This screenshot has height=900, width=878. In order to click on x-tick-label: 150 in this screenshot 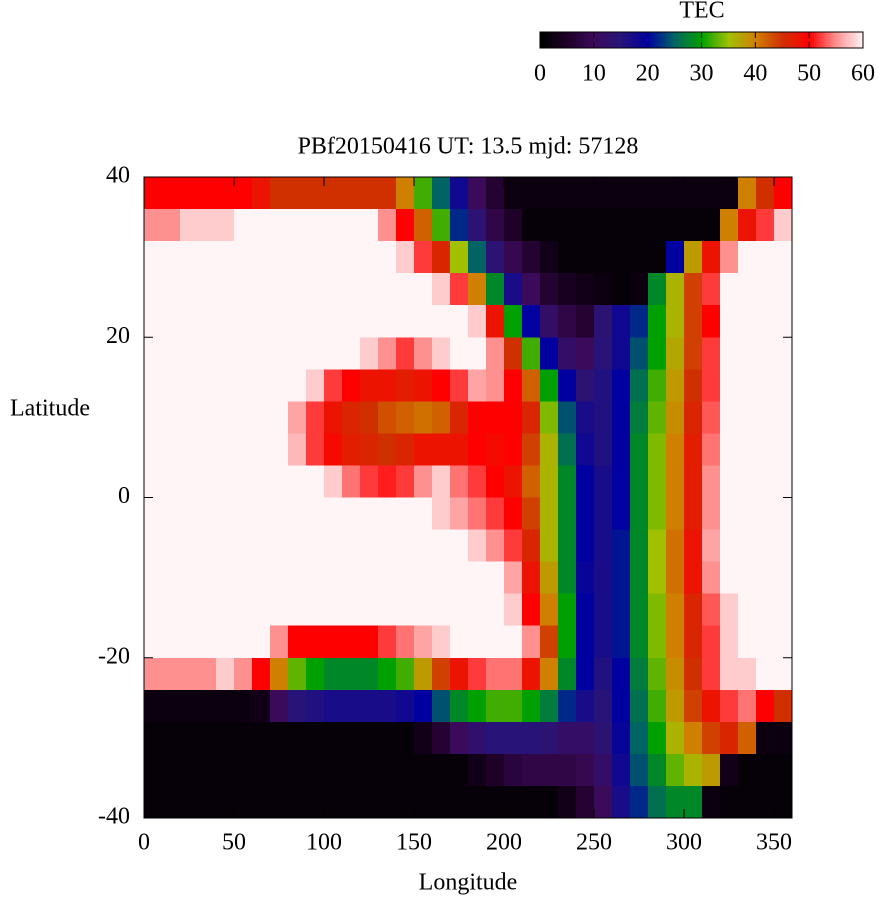, I will do `click(414, 843)`.